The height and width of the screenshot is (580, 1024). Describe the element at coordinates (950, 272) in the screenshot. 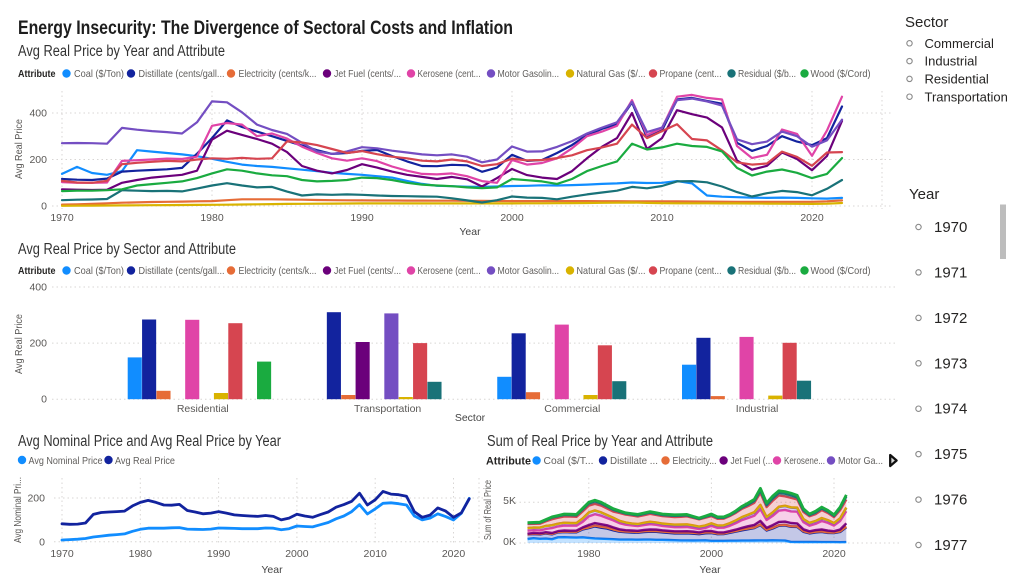

I see `svg-text: 1971` at that location.